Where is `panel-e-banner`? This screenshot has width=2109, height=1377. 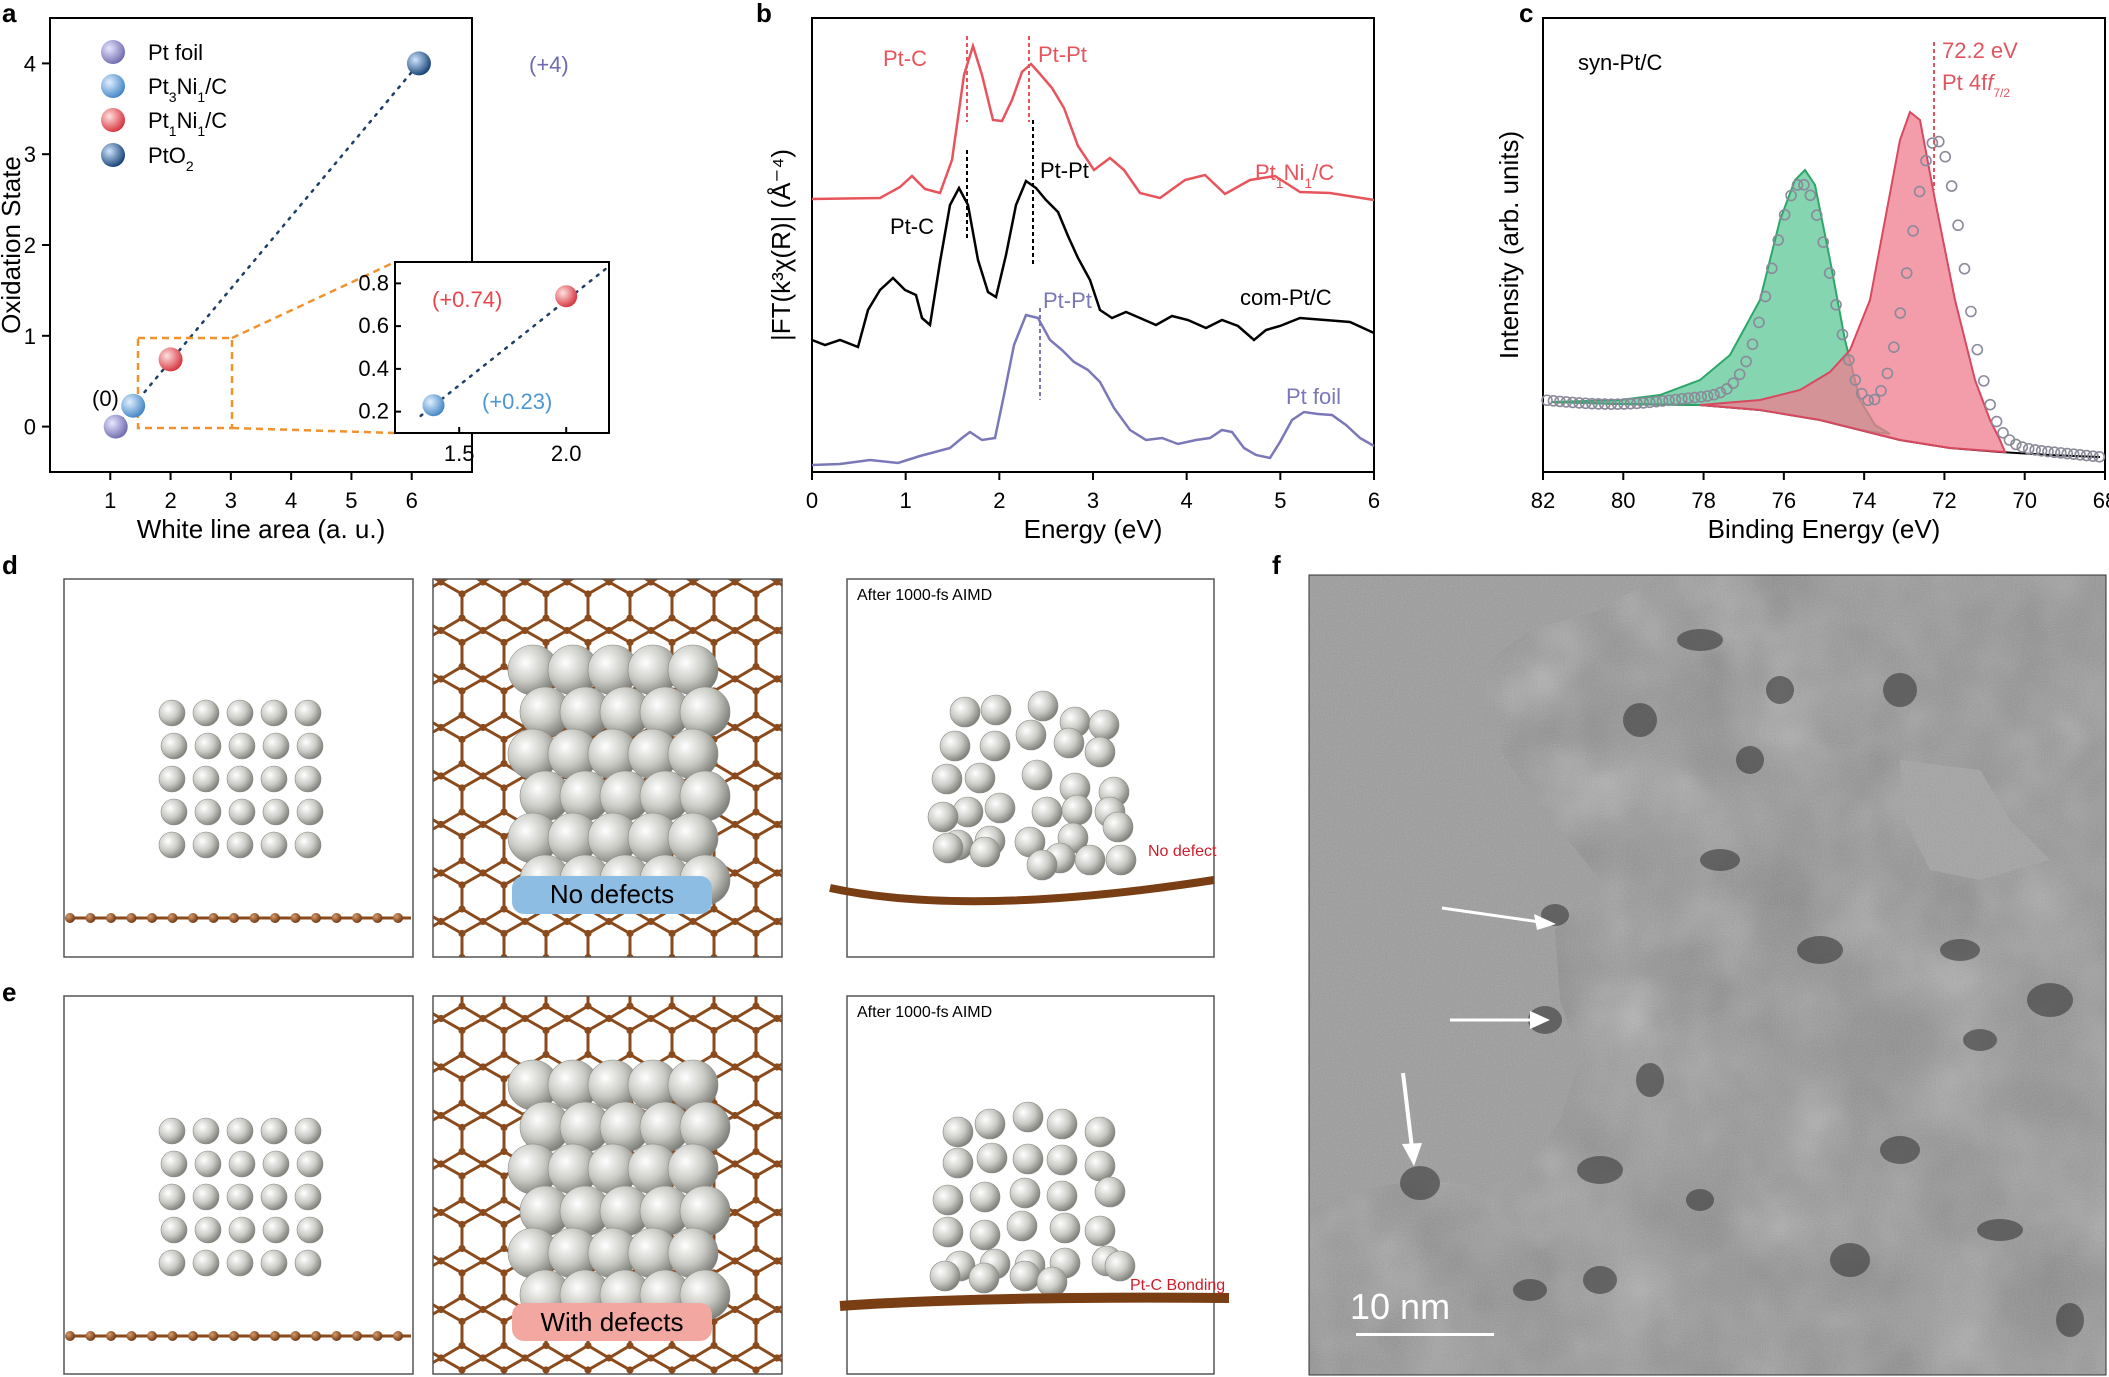 panel-e-banner is located at coordinates (612, 1322).